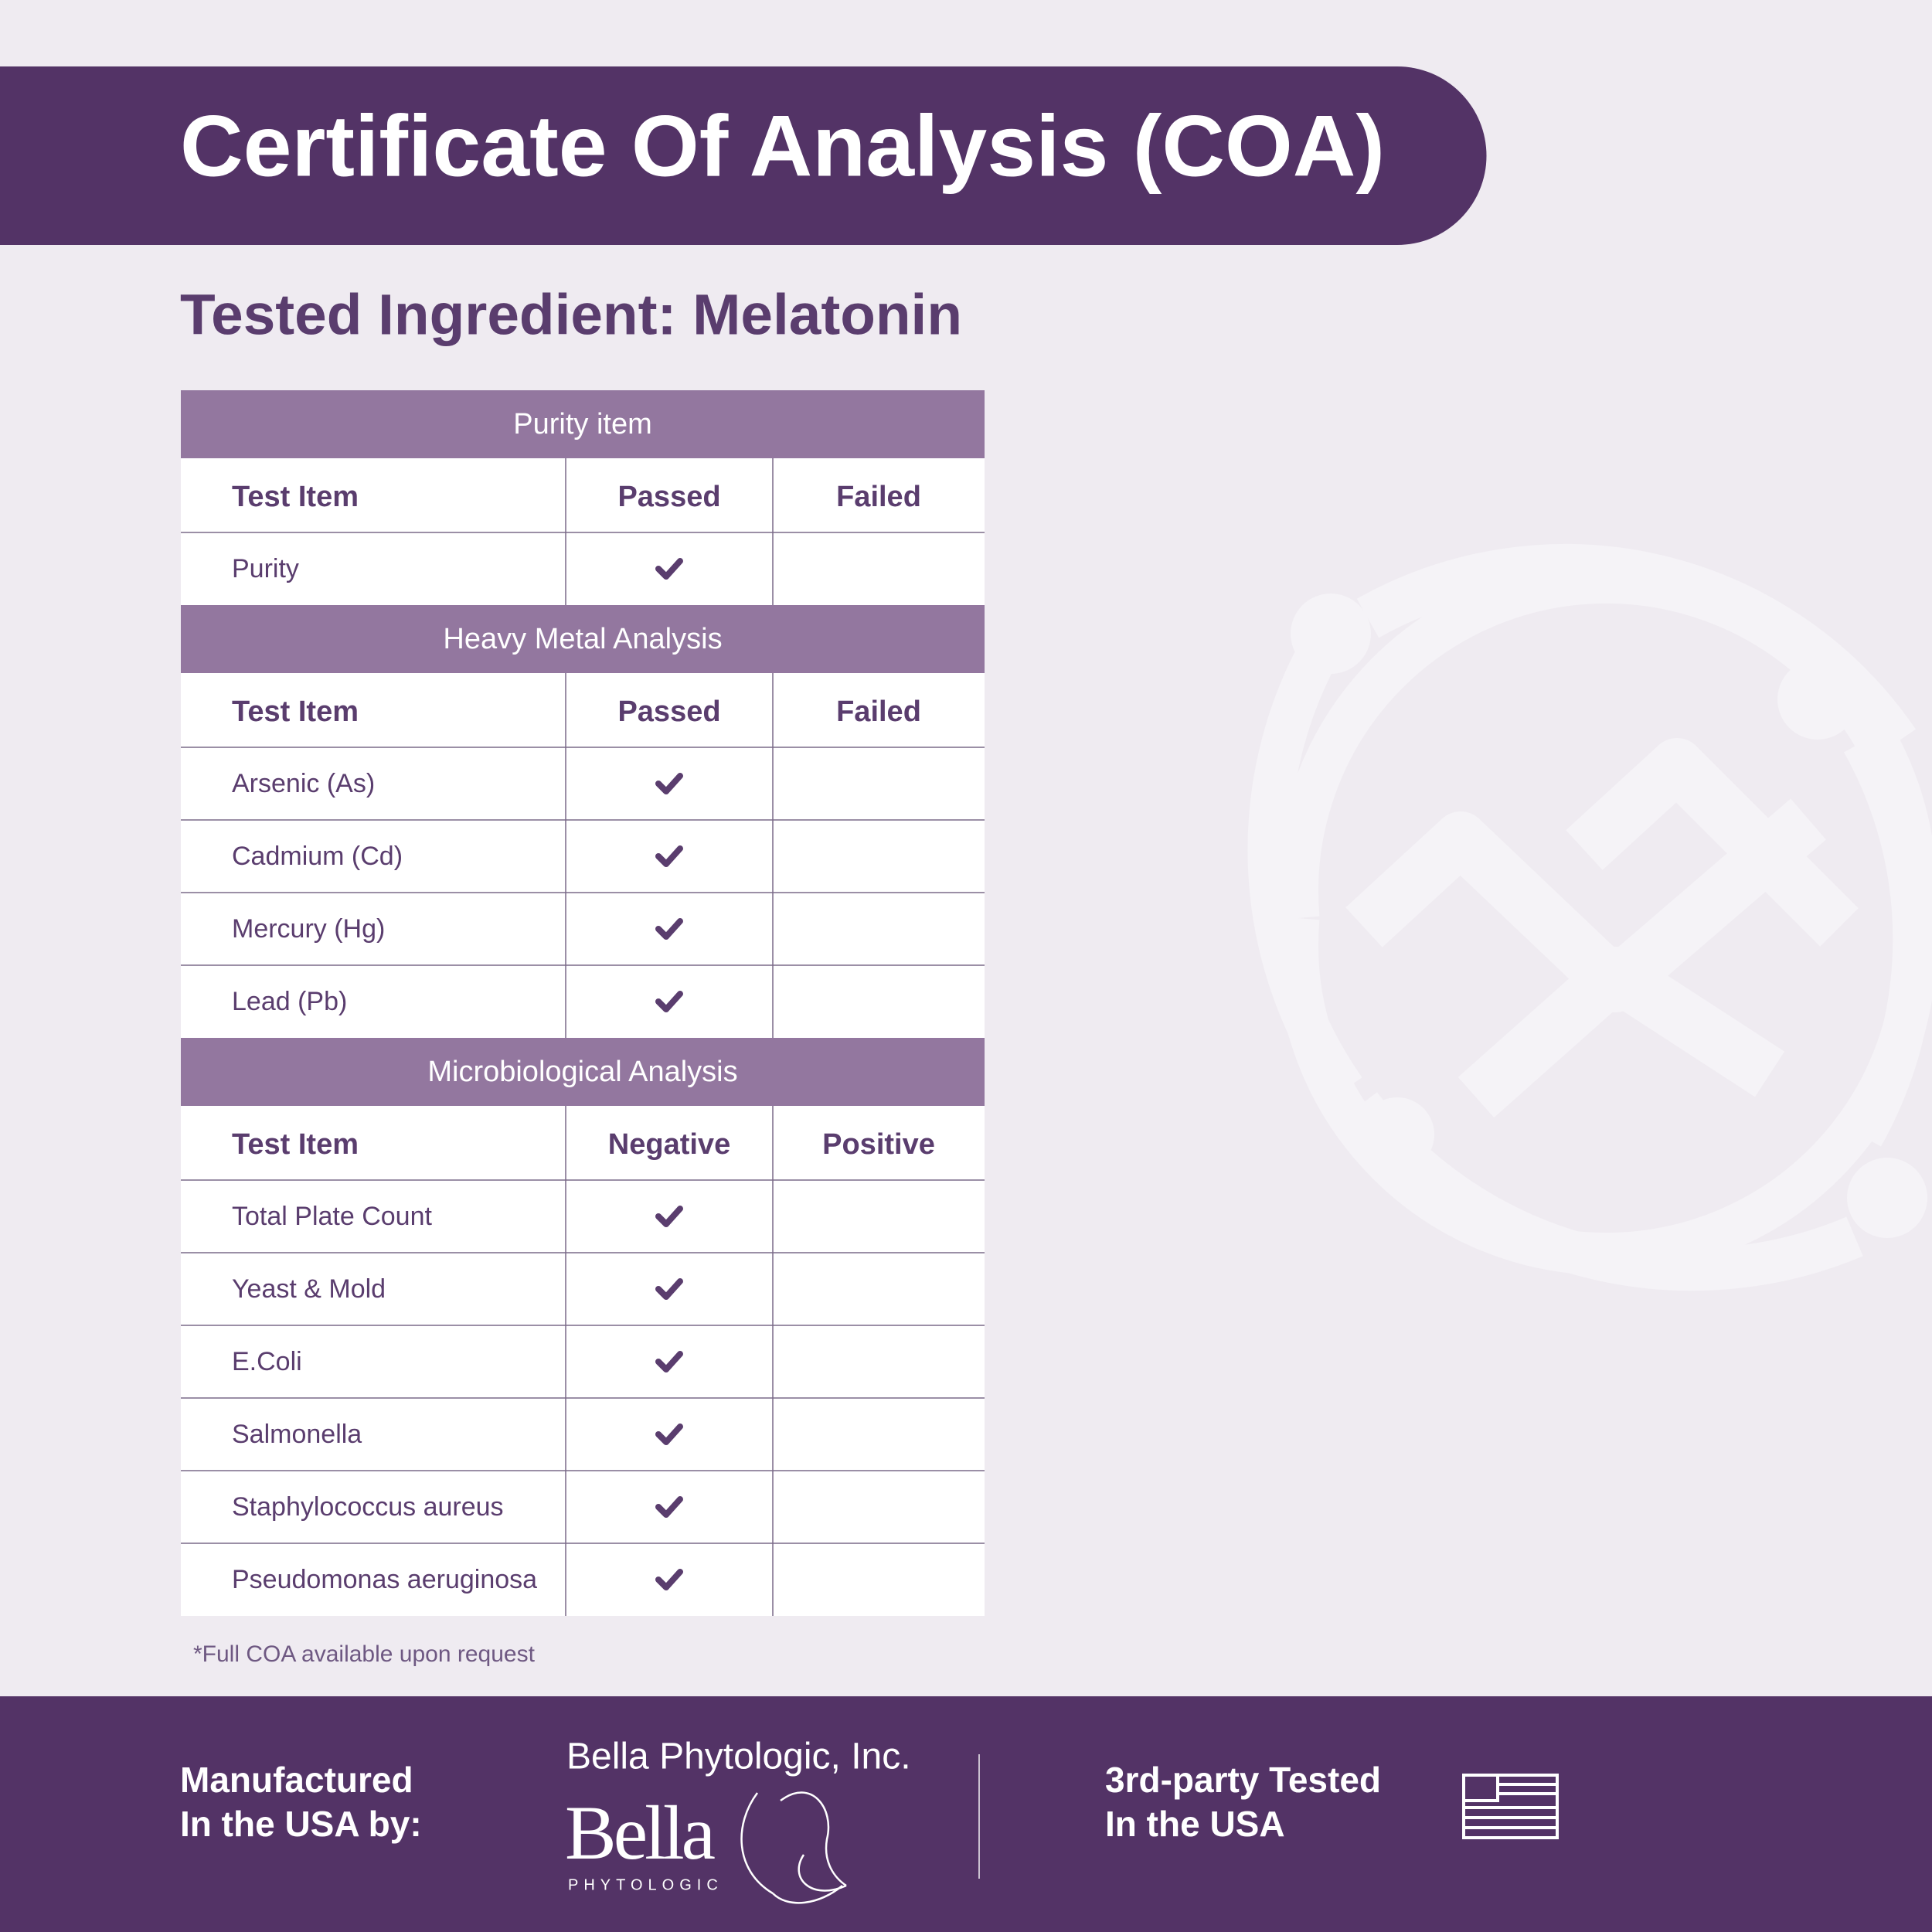 The image size is (1932, 1932). What do you see at coordinates (793, 1848) in the screenshot?
I see `logo-icon` at bounding box center [793, 1848].